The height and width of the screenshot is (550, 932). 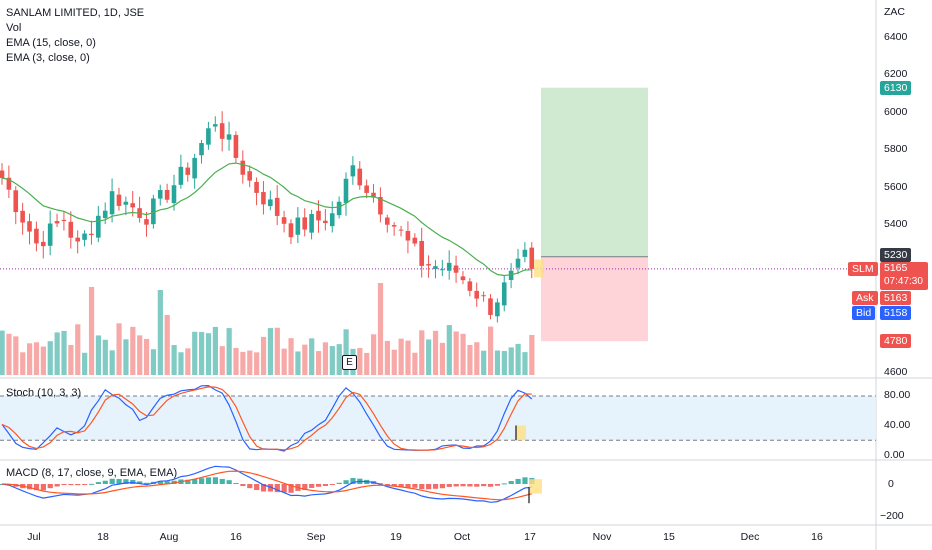 I want to click on x-tick: Jul, so click(x=34, y=537).